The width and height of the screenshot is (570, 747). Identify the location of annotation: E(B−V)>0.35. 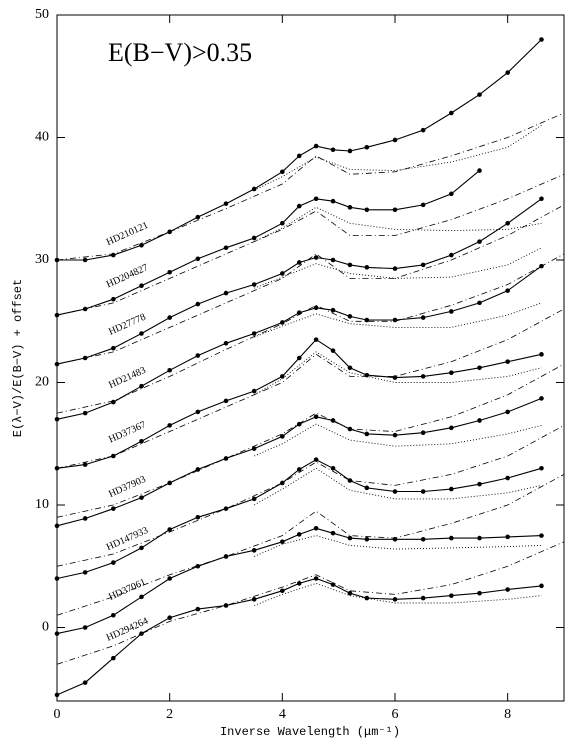
(180, 52).